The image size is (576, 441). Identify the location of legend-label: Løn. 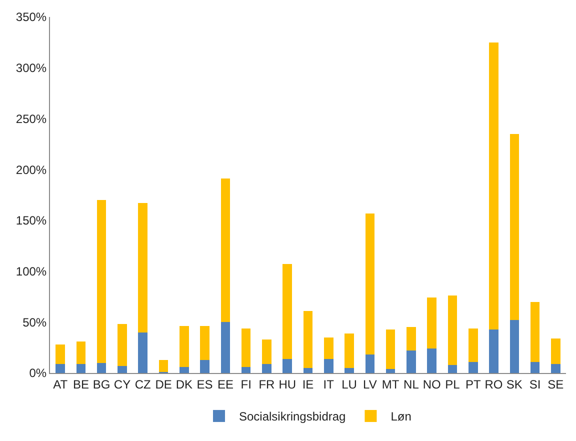
(401, 417).